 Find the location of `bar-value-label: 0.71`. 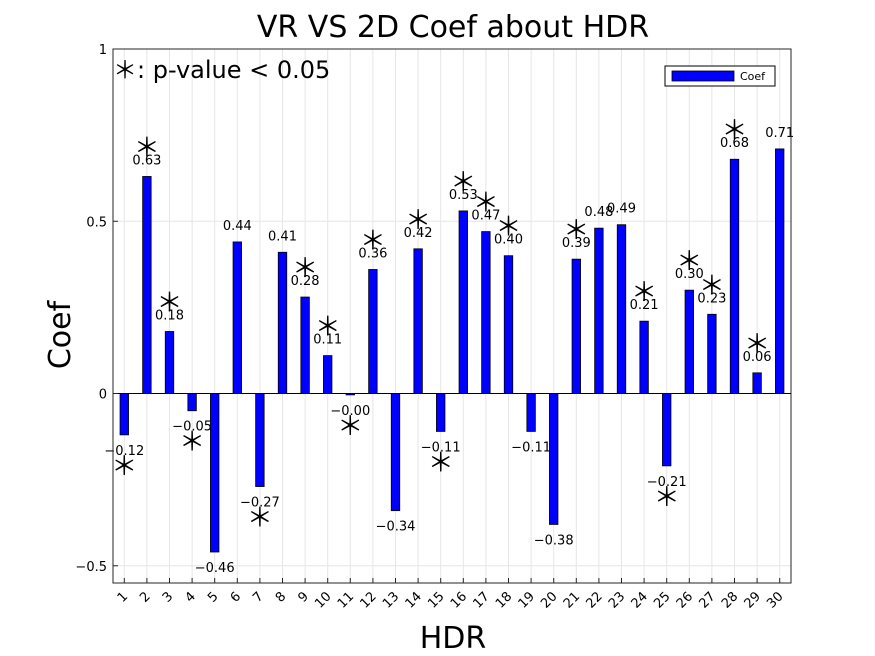

bar-value-label: 0.71 is located at coordinates (779, 133).